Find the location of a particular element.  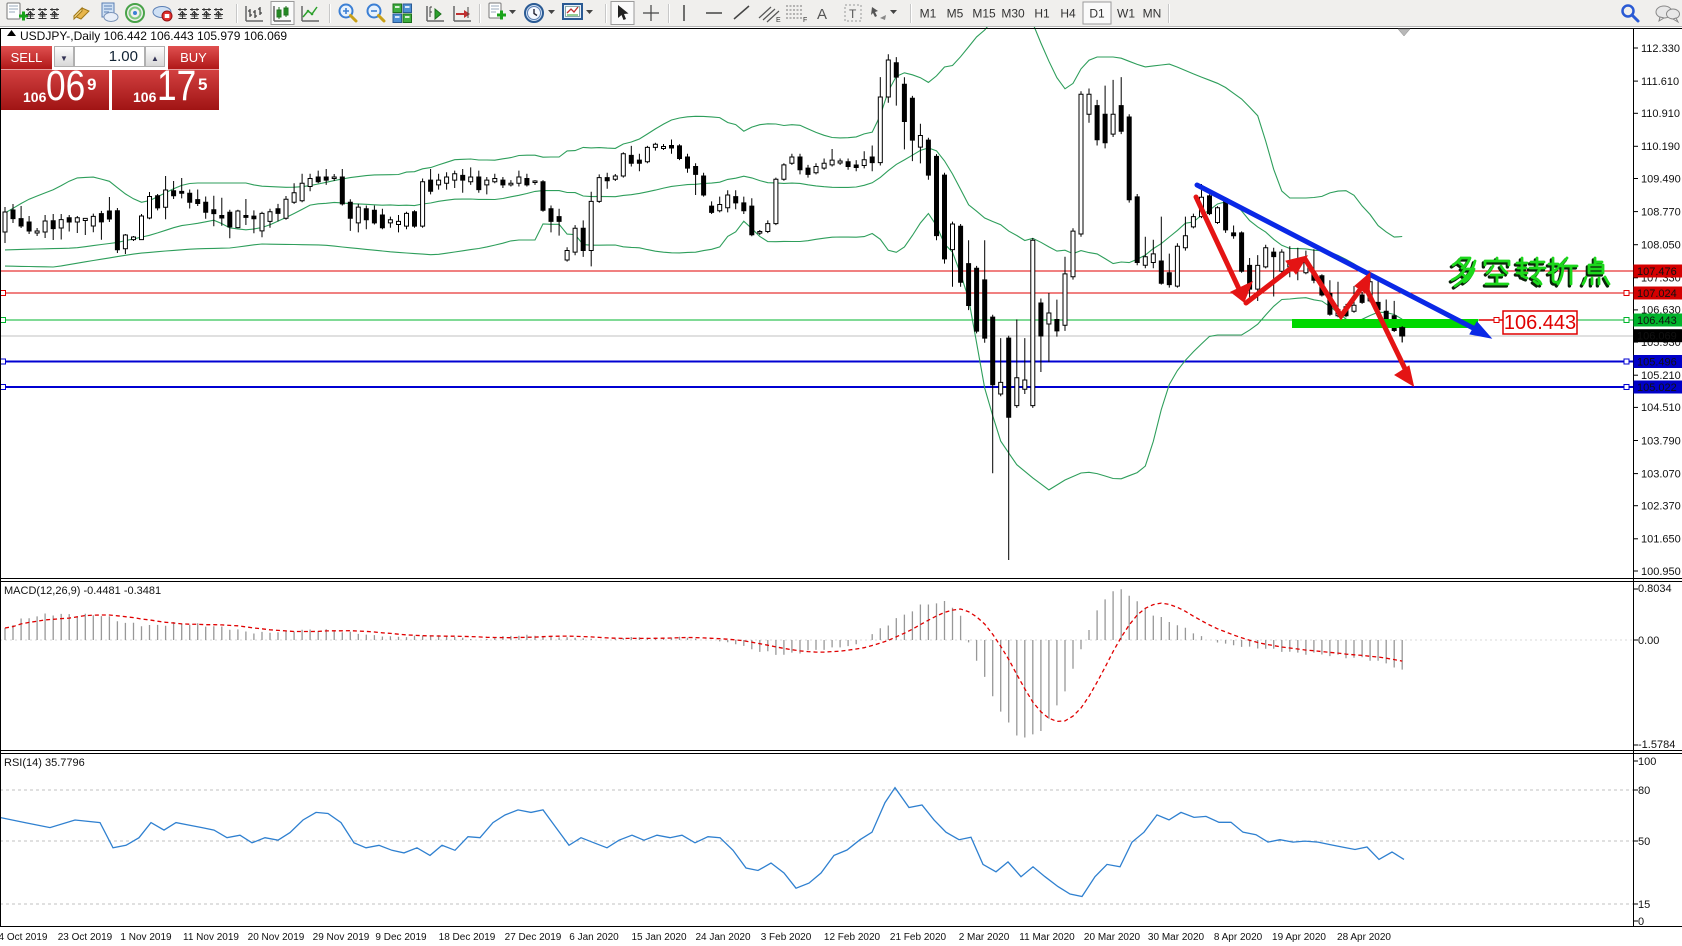

svg-text: M30 is located at coordinates (1013, 14).